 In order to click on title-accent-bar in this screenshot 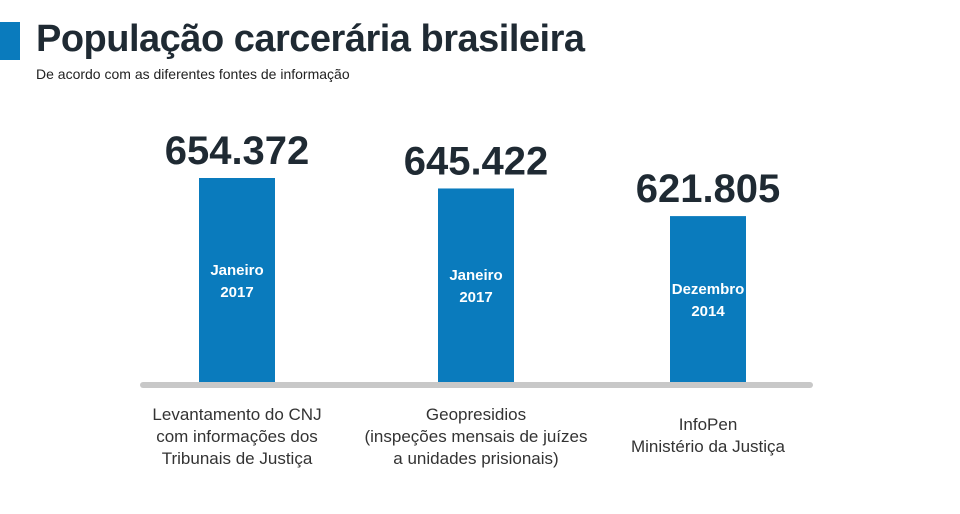, I will do `click(10, 41)`.